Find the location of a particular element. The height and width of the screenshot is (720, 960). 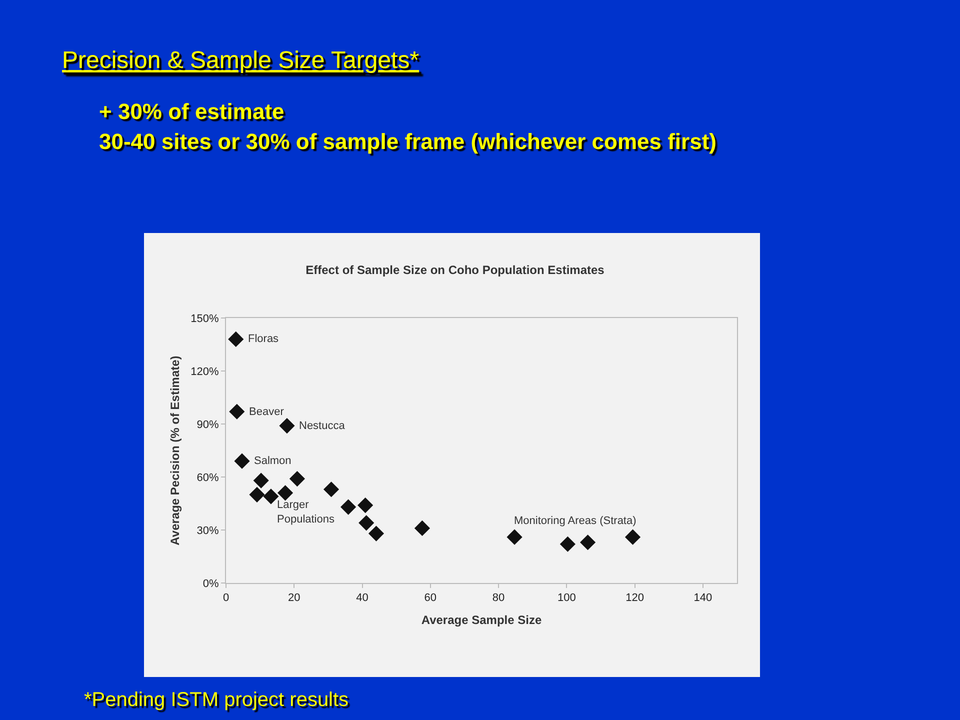

x-tick-label: 100 is located at coordinates (566, 598).